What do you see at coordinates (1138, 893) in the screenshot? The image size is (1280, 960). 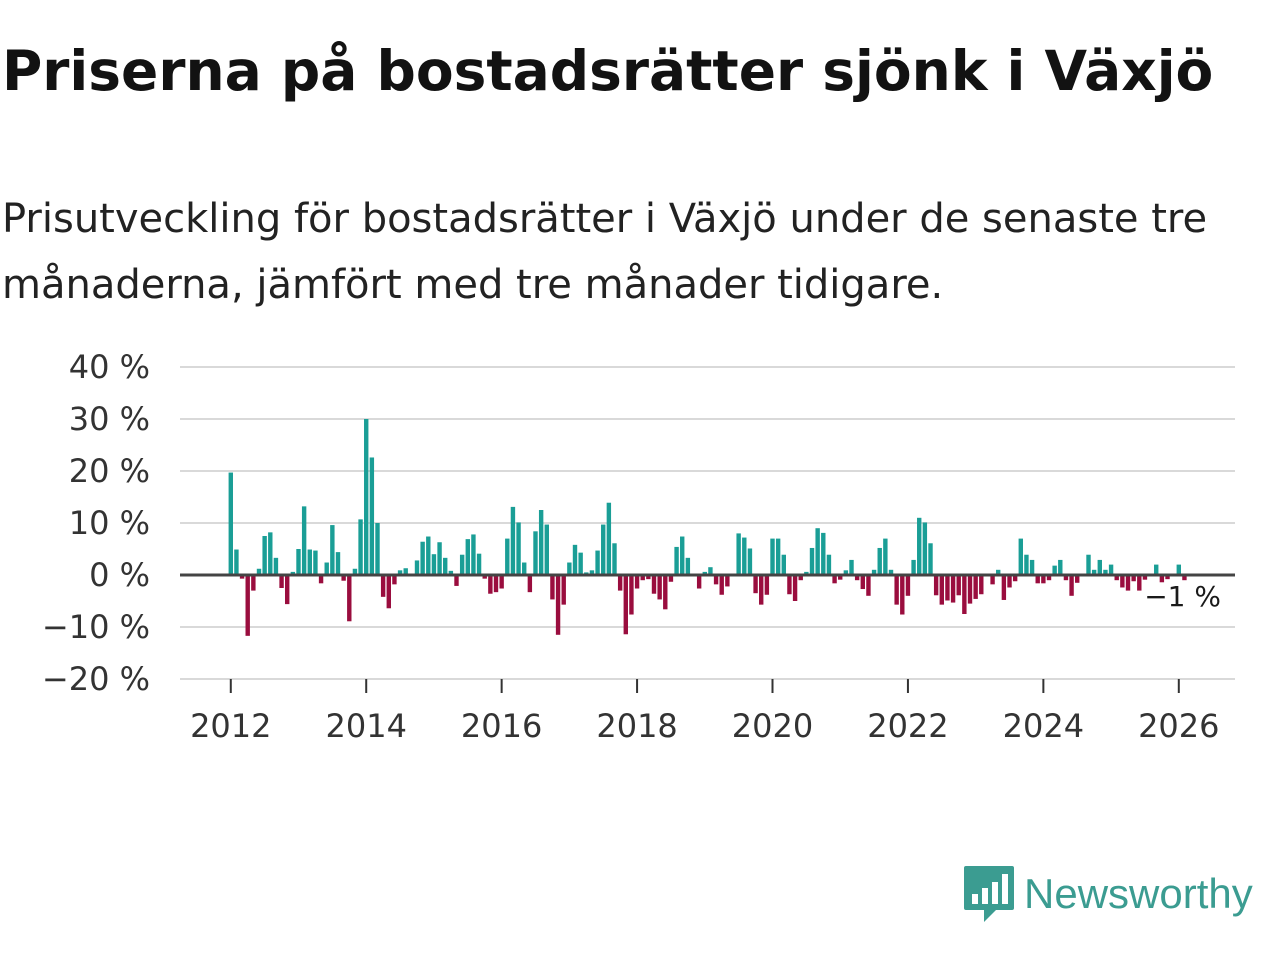 I see `brand-name: Newsworthy` at bounding box center [1138, 893].